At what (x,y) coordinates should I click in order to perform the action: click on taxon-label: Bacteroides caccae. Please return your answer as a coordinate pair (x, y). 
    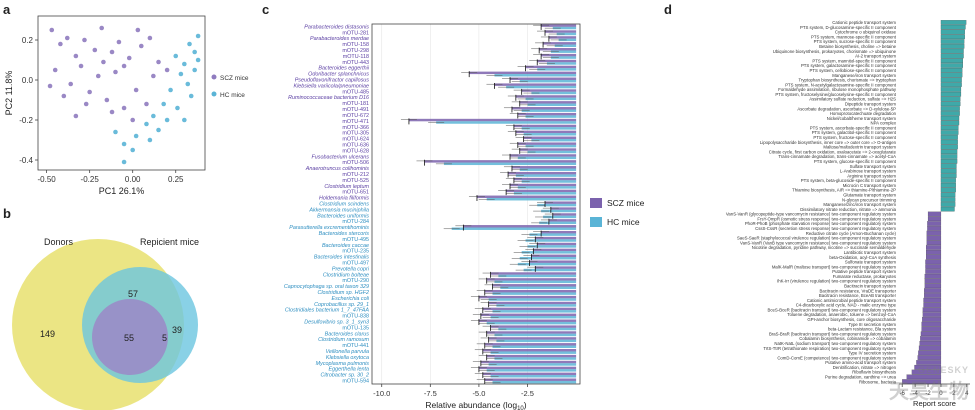
    Looking at the image, I should click on (345, 246).